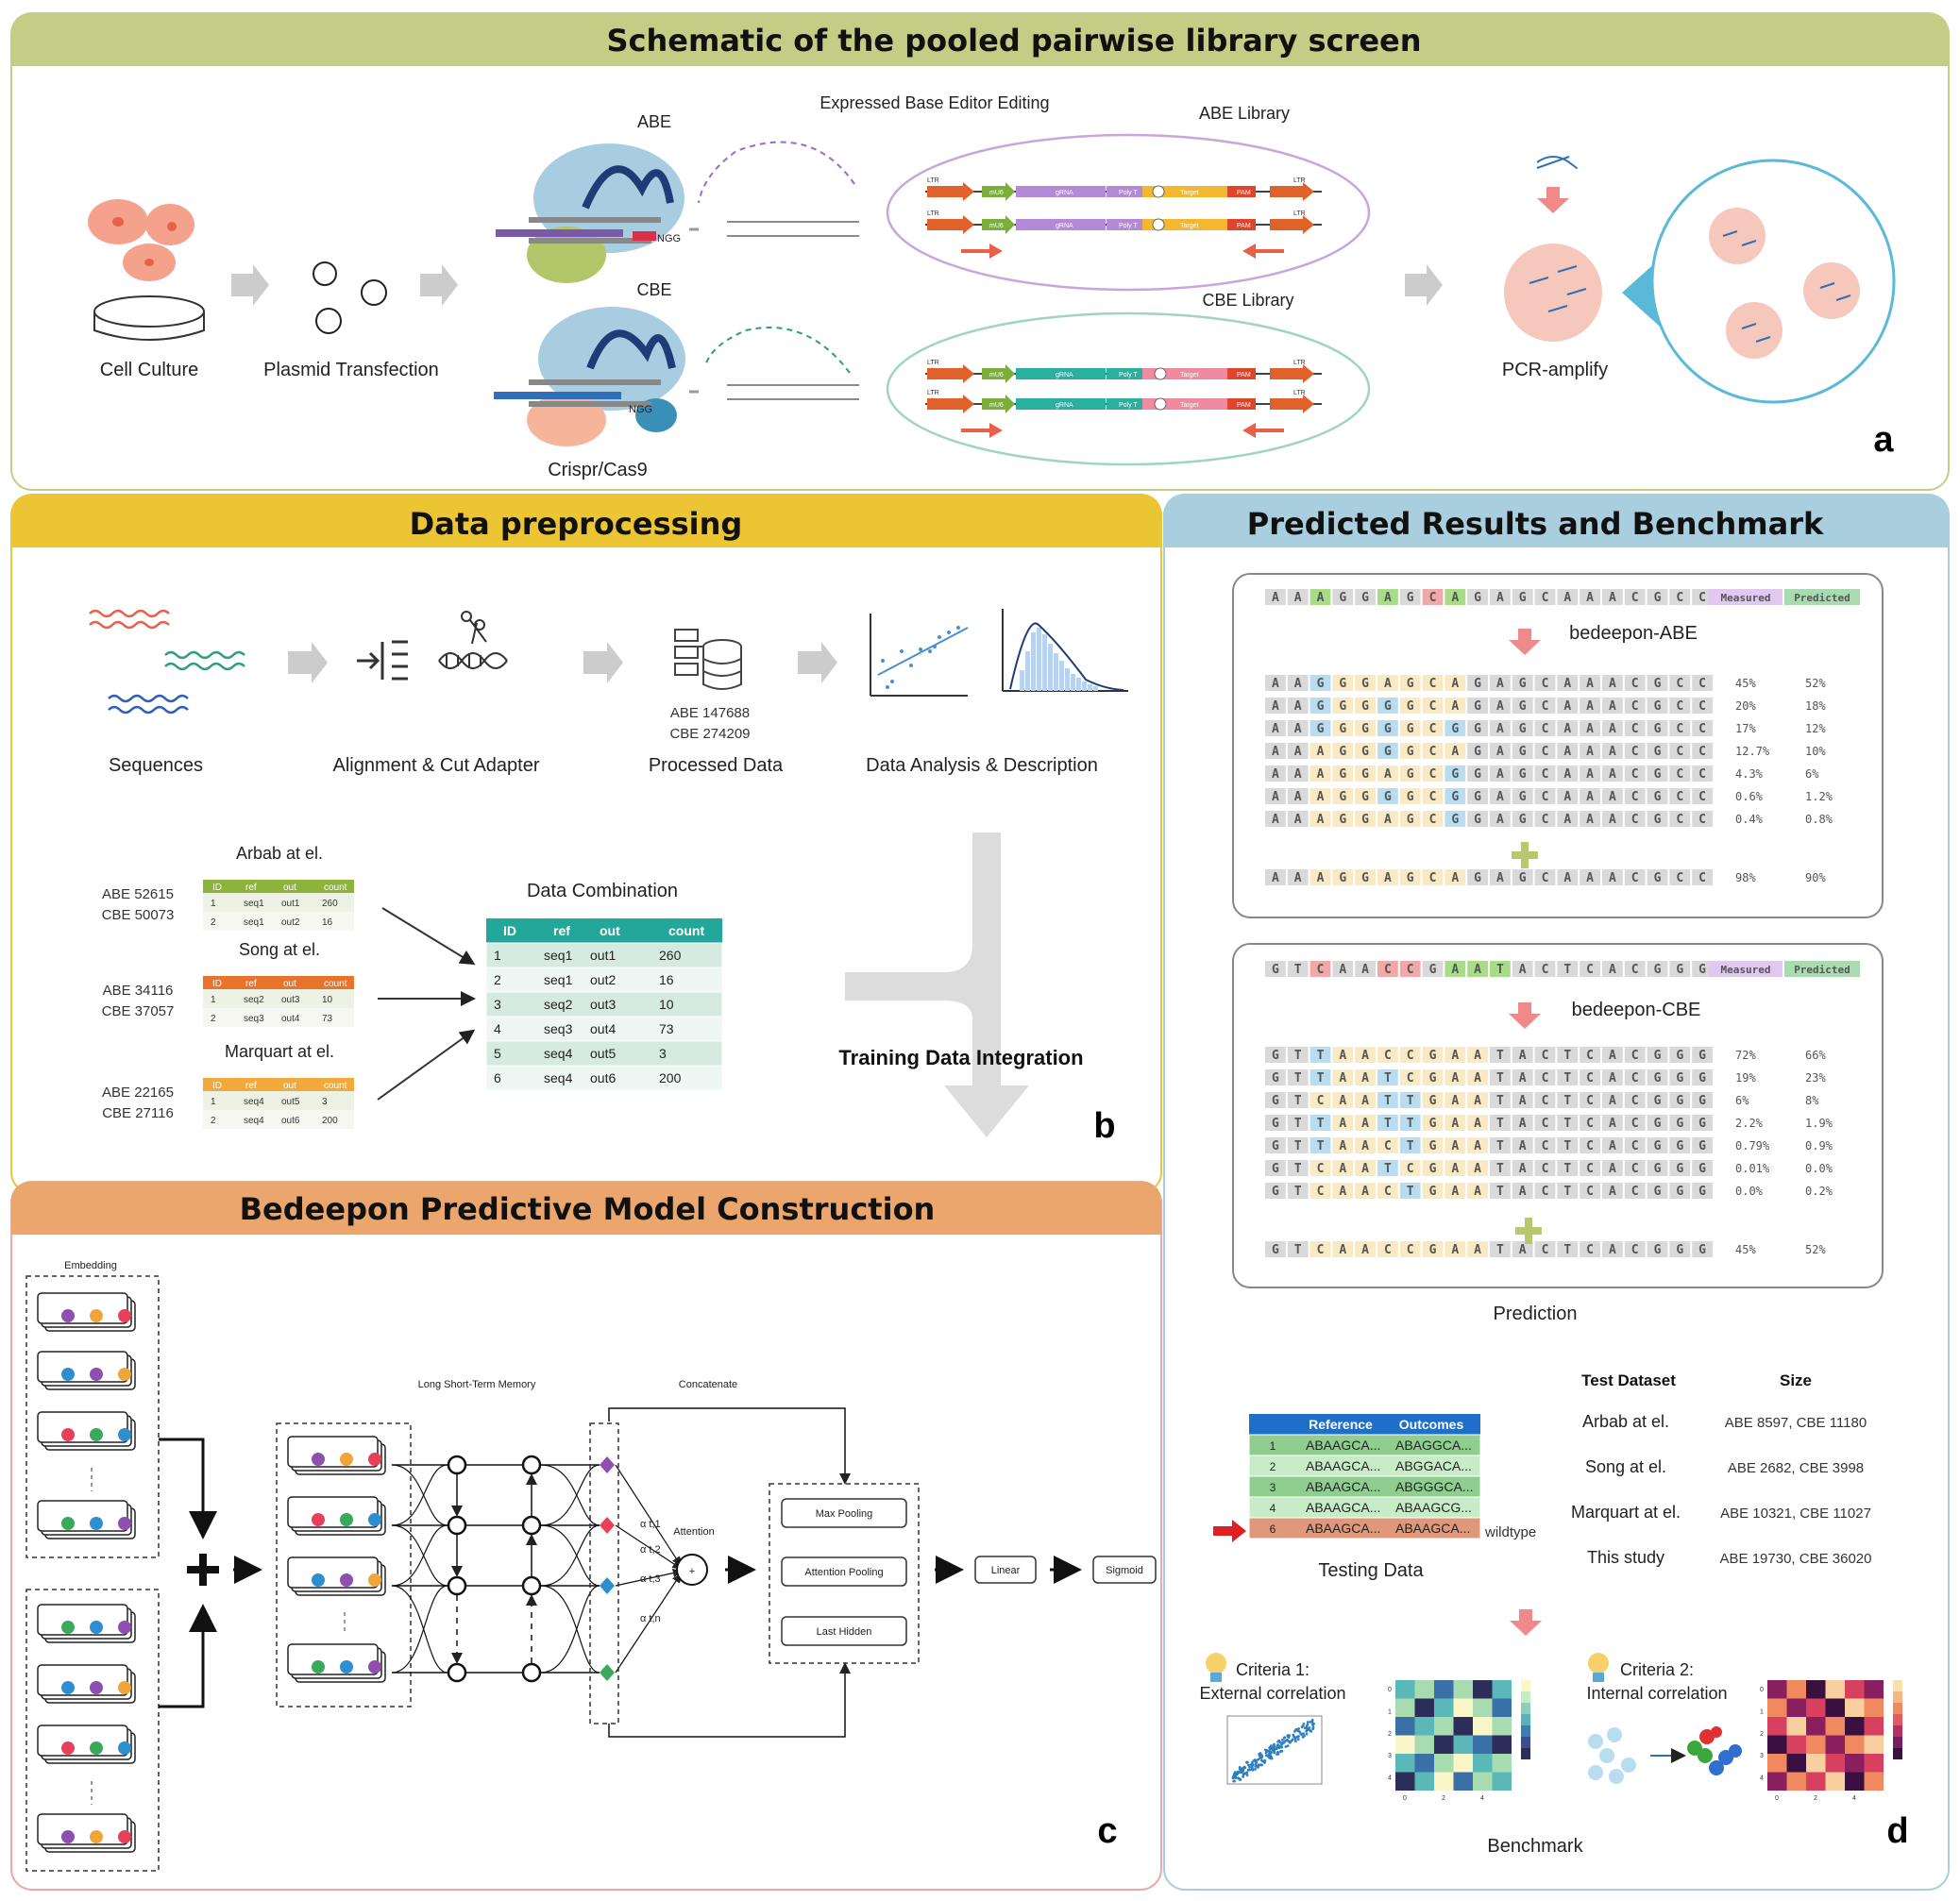  What do you see at coordinates (1536, 524) in the screenshot?
I see `panel-d-title: Predicted Results and Benchmark` at bounding box center [1536, 524].